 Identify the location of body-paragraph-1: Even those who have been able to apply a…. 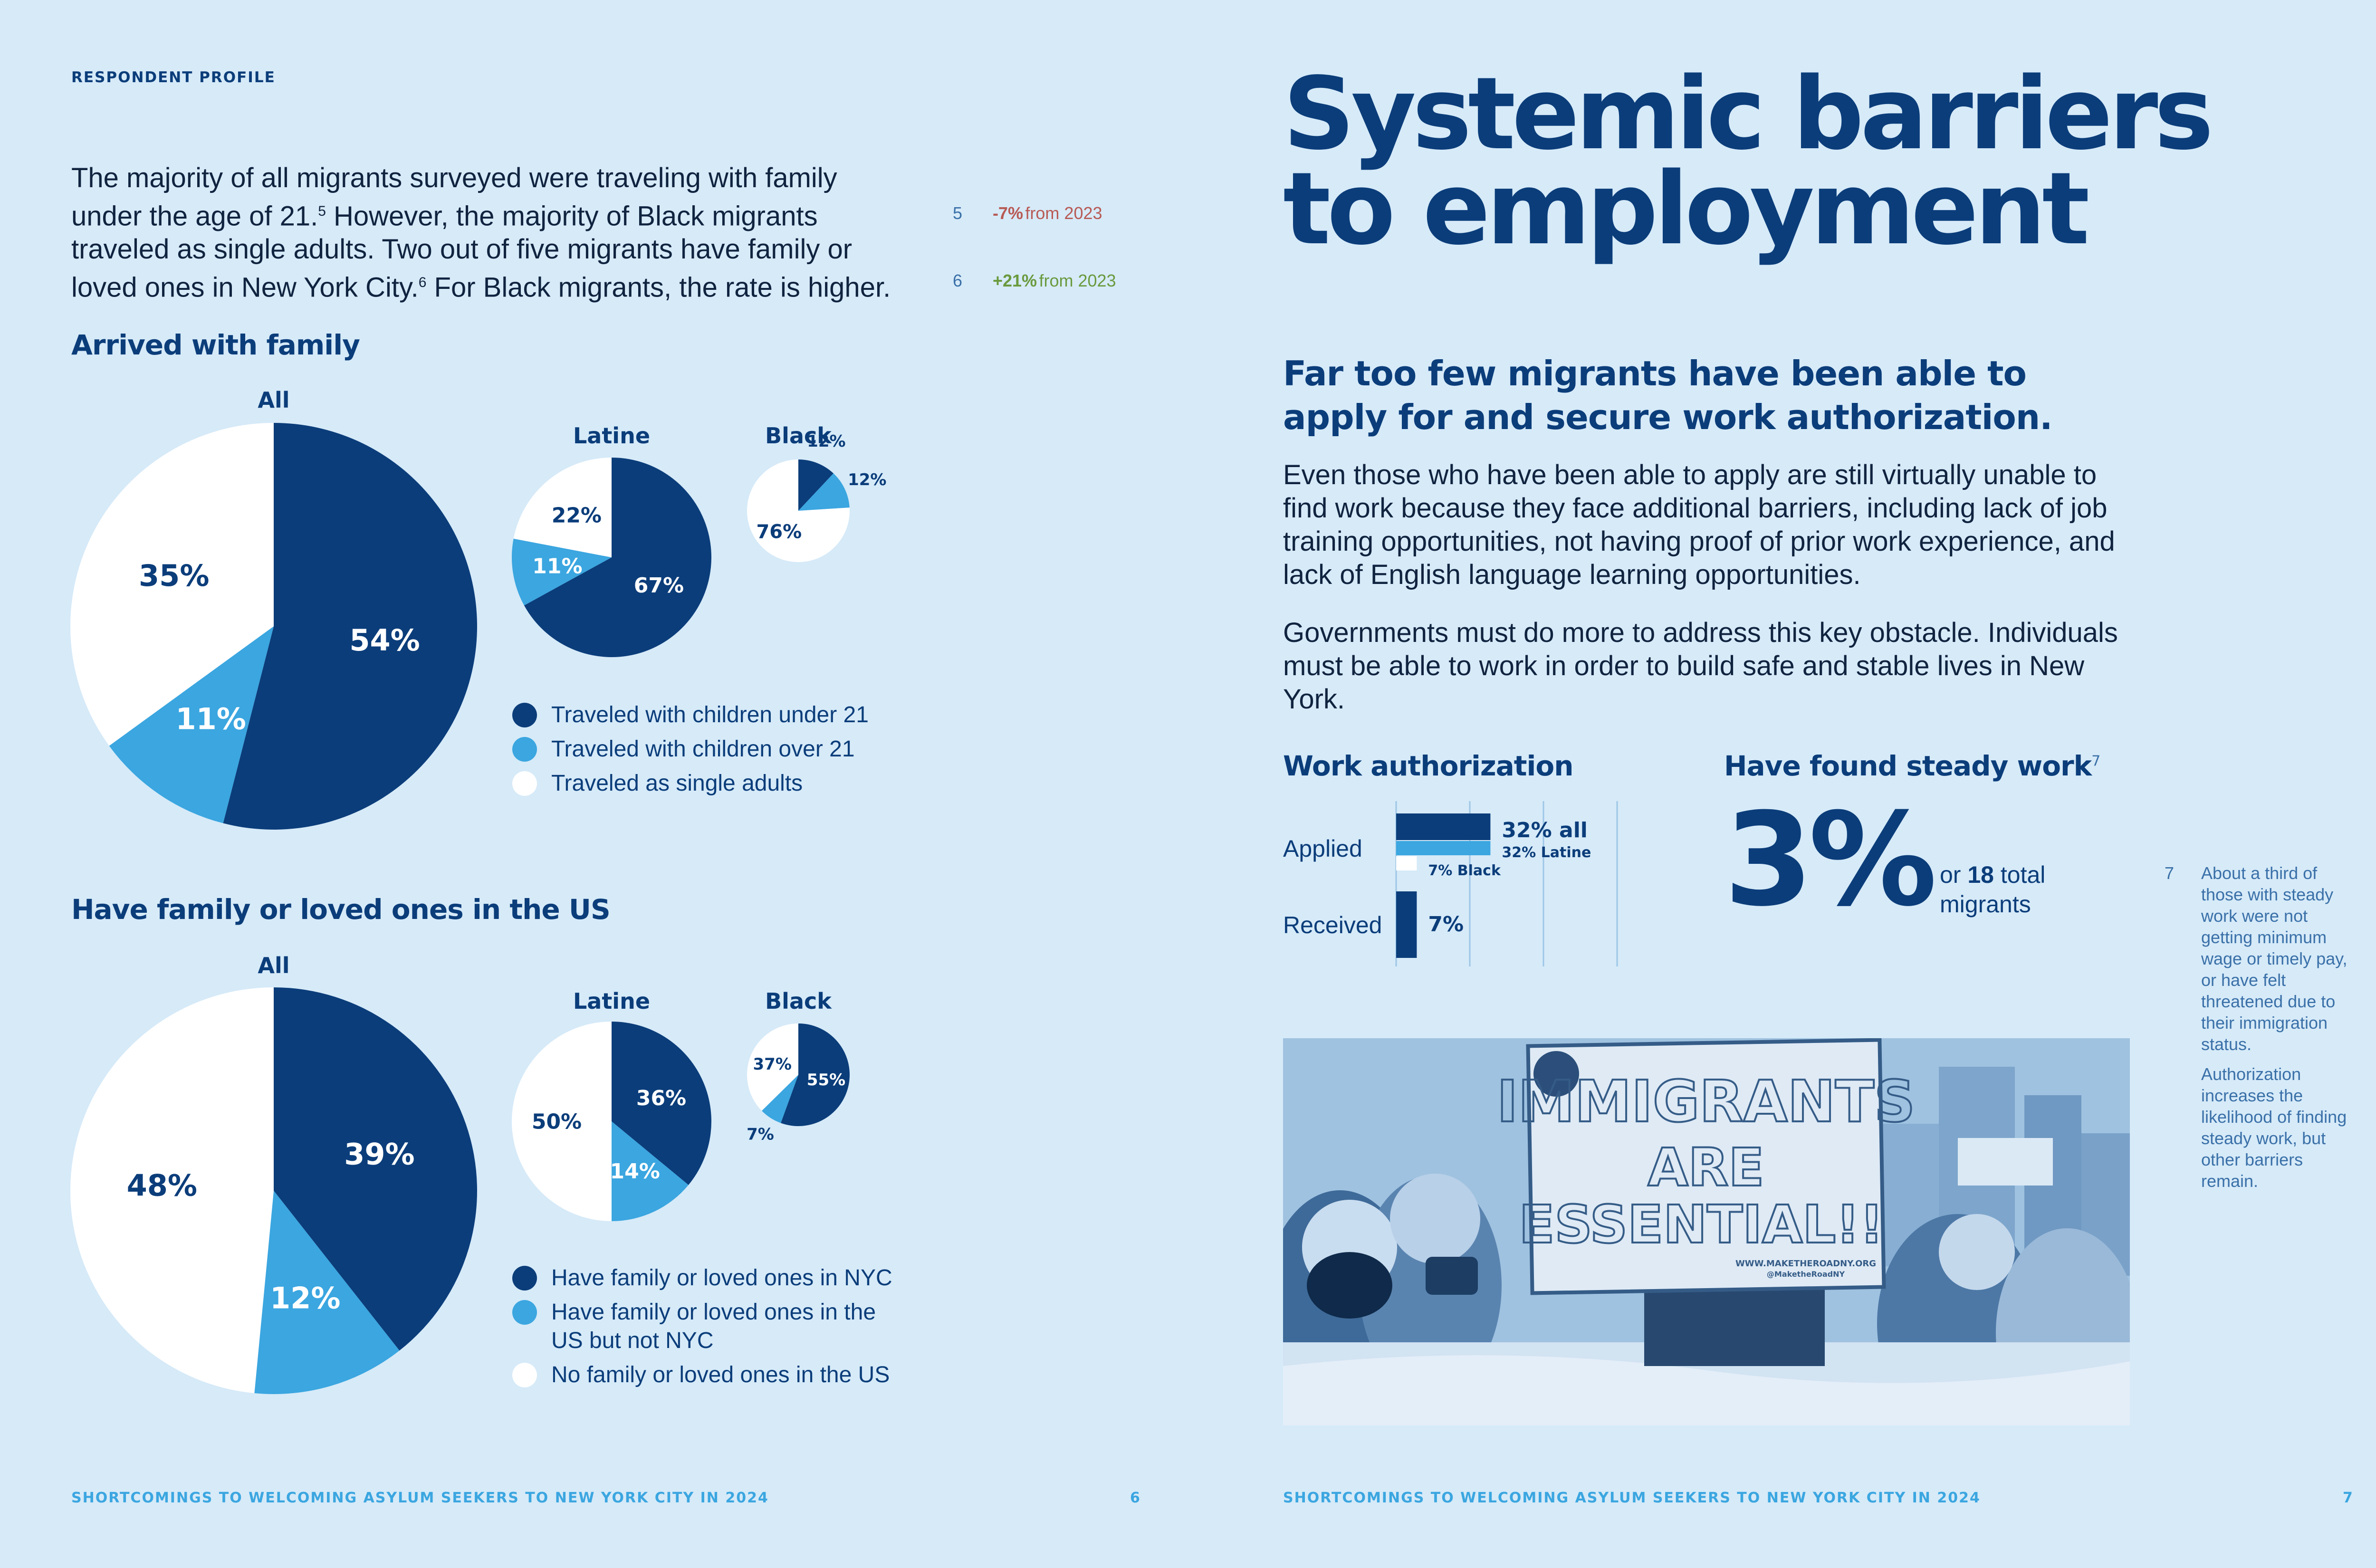
(1699, 524).